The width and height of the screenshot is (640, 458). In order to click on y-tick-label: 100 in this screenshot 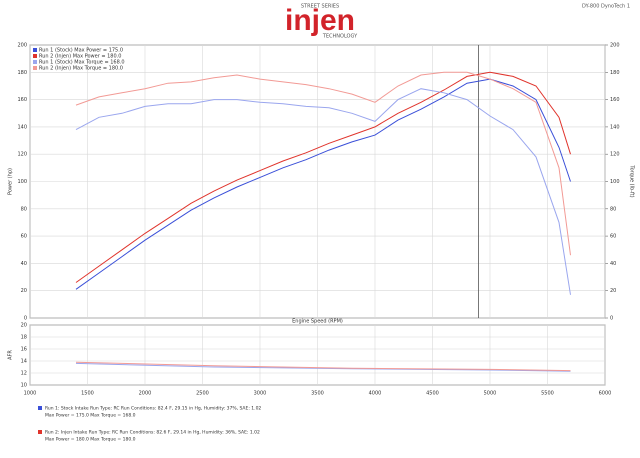, I will do `click(22, 182)`.